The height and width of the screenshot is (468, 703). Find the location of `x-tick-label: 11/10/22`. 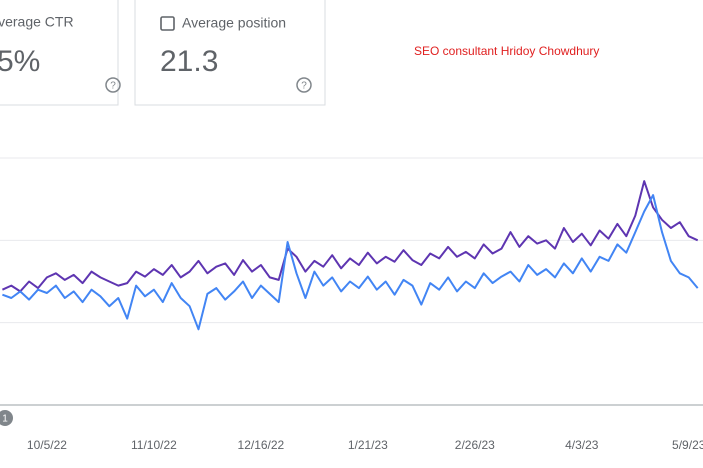

x-tick-label: 11/10/22 is located at coordinates (154, 445).